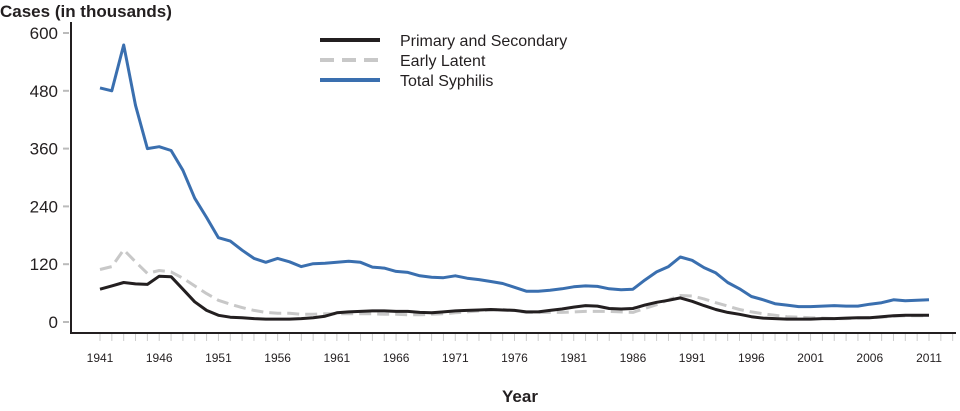 Image resolution: width=960 pixels, height=411 pixels. I want to click on y-tick-label: 0, so click(53, 322).